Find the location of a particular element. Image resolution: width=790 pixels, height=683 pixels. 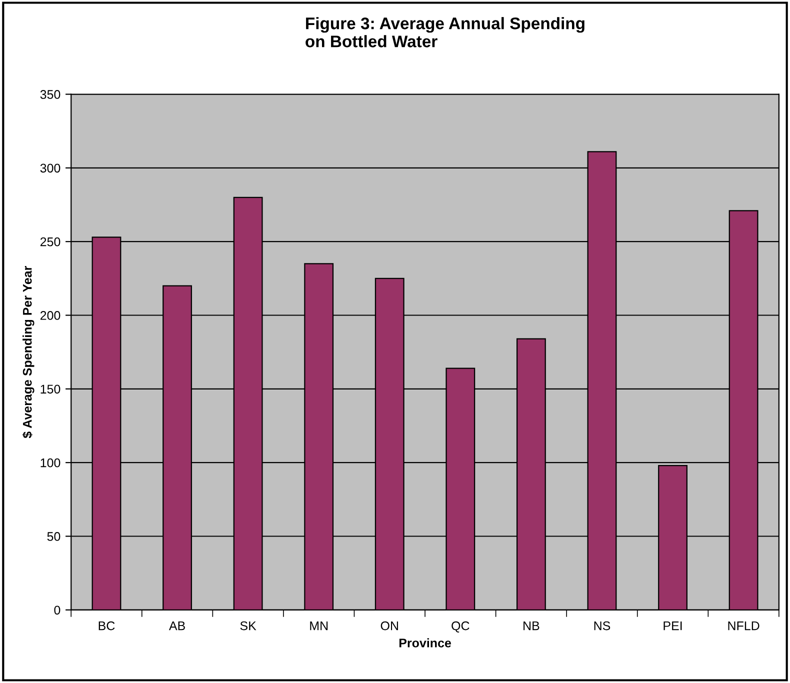

x-tick-label: NFLD is located at coordinates (744, 625).